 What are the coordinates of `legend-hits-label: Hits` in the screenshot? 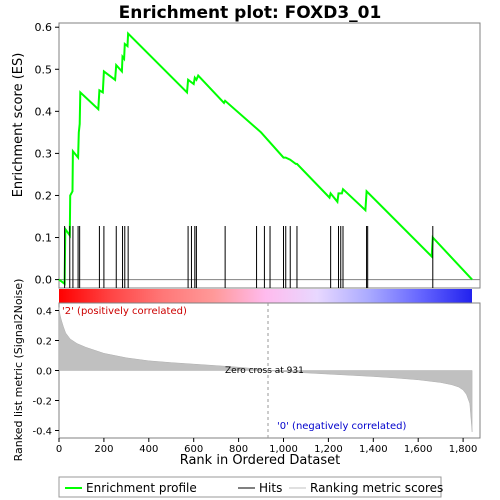 It's located at (270, 488).